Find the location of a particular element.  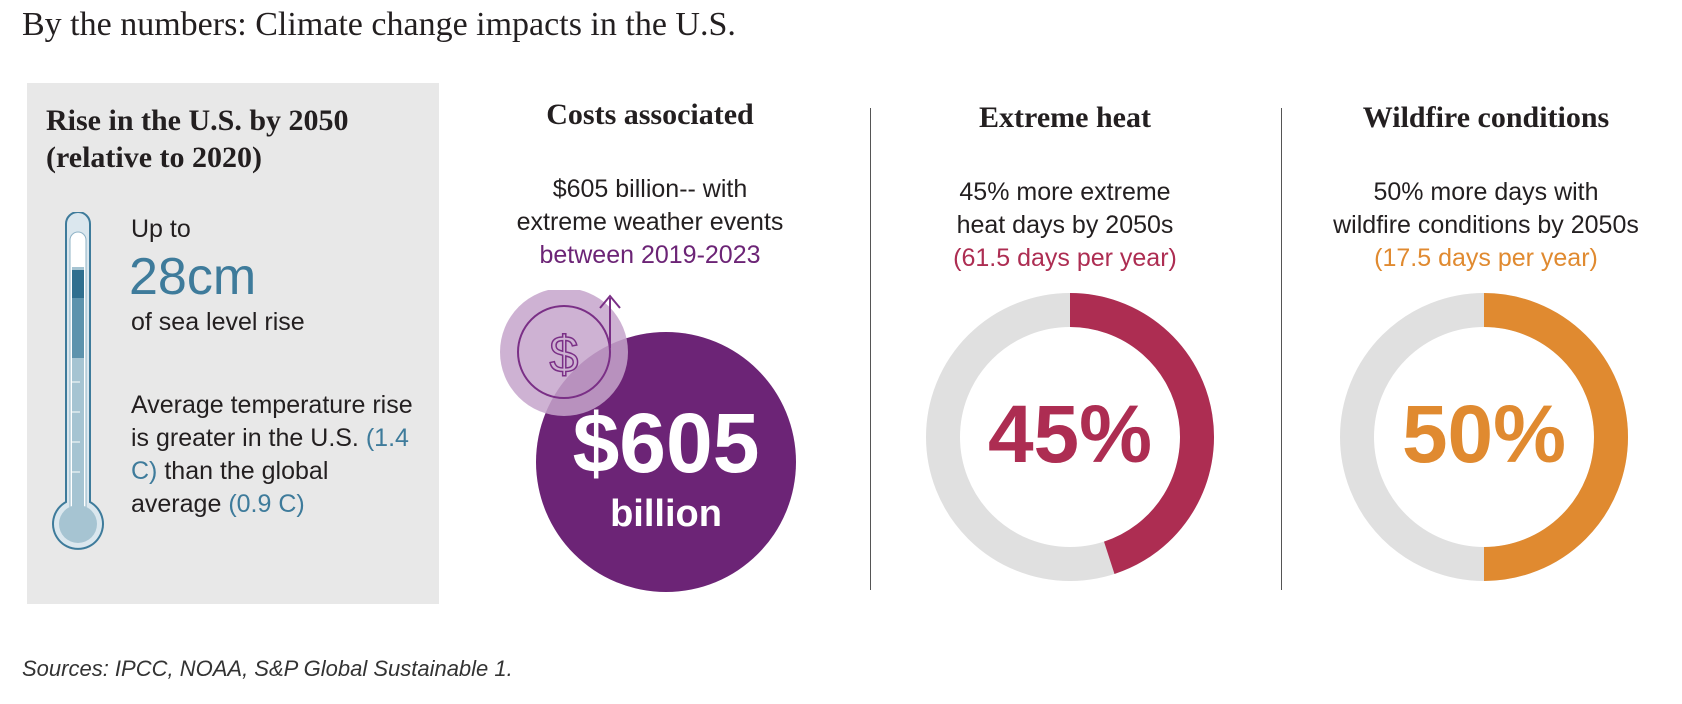

temperature-text-part2: than the global average is located at coordinates (230, 487).